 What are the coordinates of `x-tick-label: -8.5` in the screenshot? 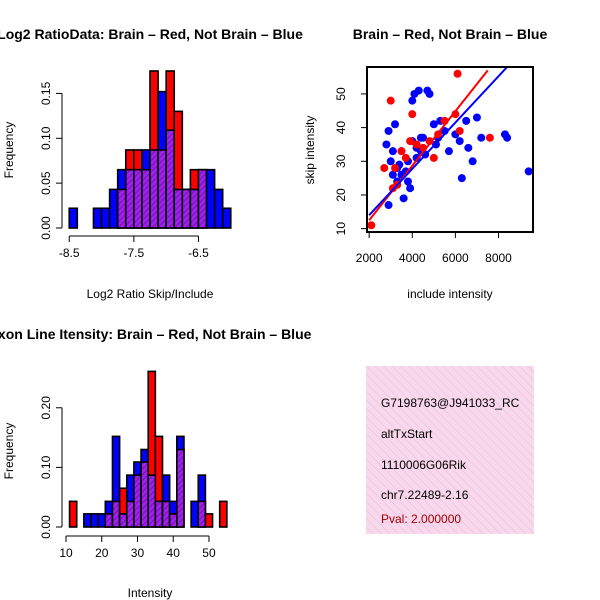 It's located at (69, 253).